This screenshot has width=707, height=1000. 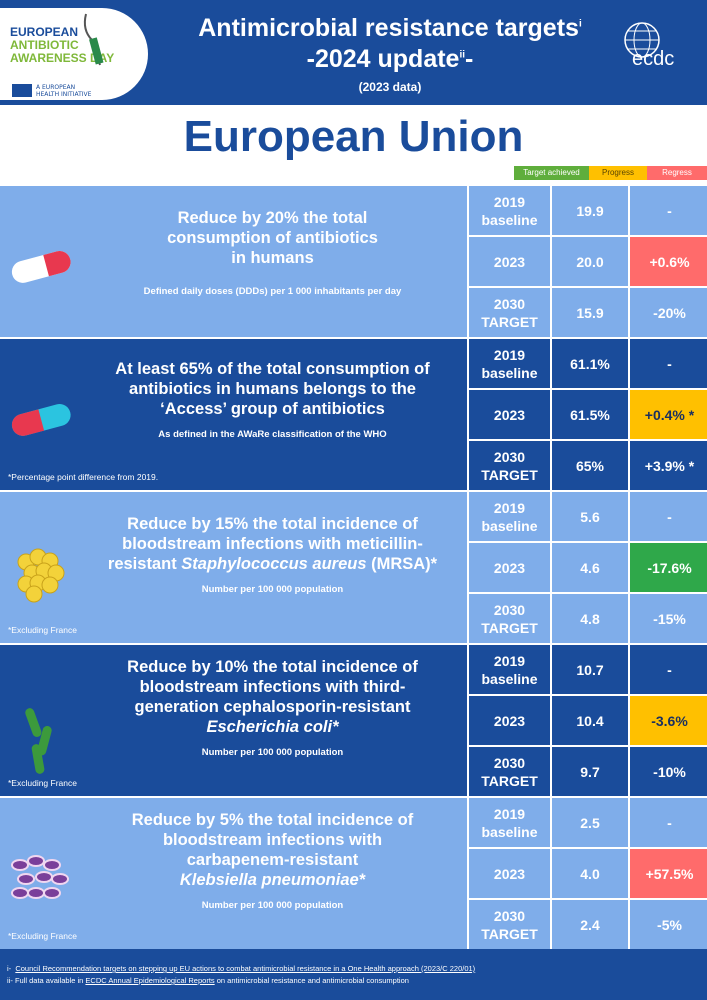 What do you see at coordinates (669, 924) in the screenshot?
I see `change-cell: -5%` at bounding box center [669, 924].